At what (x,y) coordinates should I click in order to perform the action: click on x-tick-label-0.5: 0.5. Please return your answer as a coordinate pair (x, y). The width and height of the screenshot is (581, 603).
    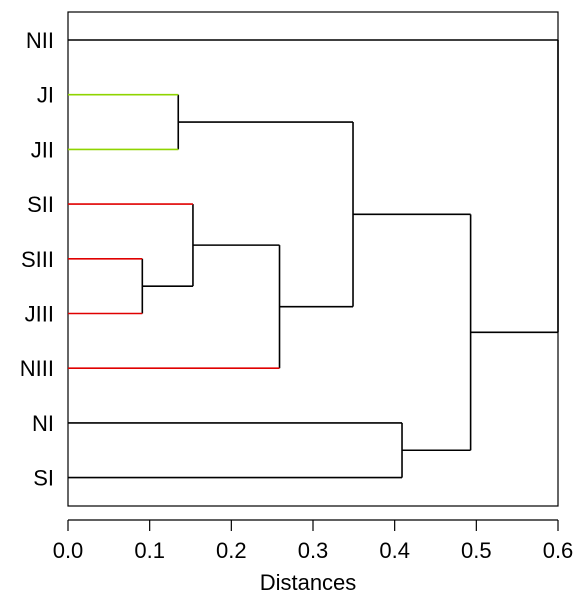
    Looking at the image, I should click on (476, 550).